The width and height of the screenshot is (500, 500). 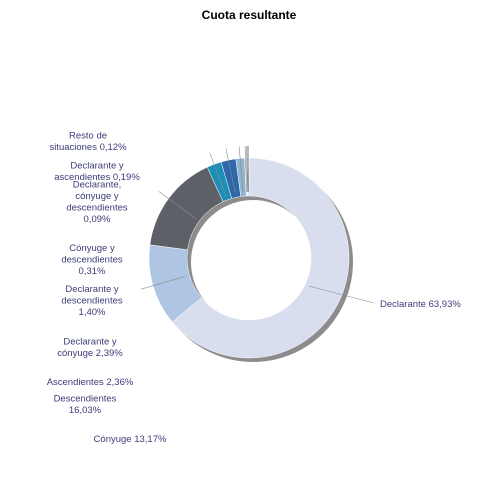 What do you see at coordinates (249, 15) in the screenshot?
I see `chart-title: Cuota resultante` at bounding box center [249, 15].